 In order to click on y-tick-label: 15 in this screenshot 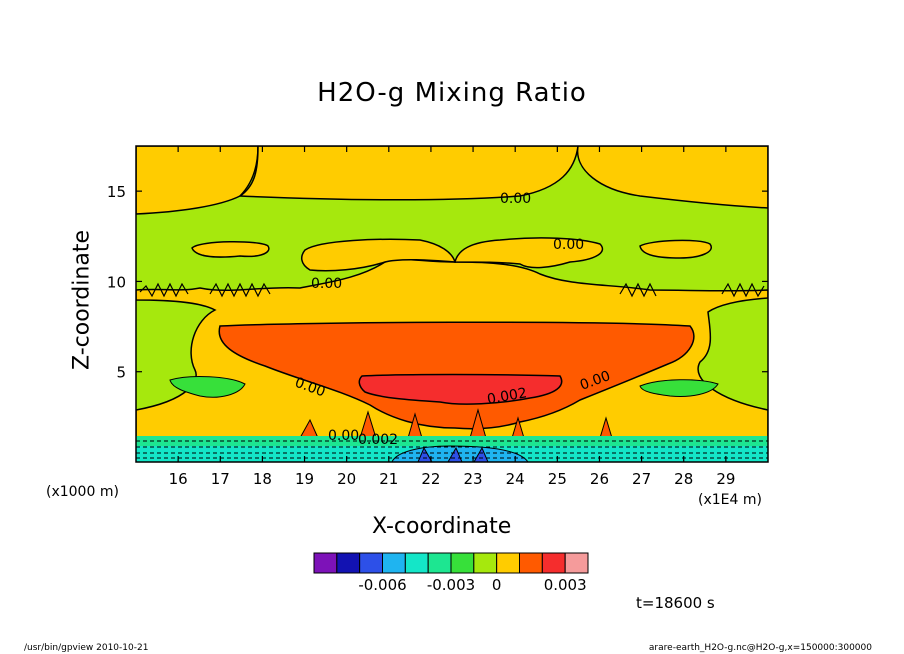, I will do `click(116, 192)`.